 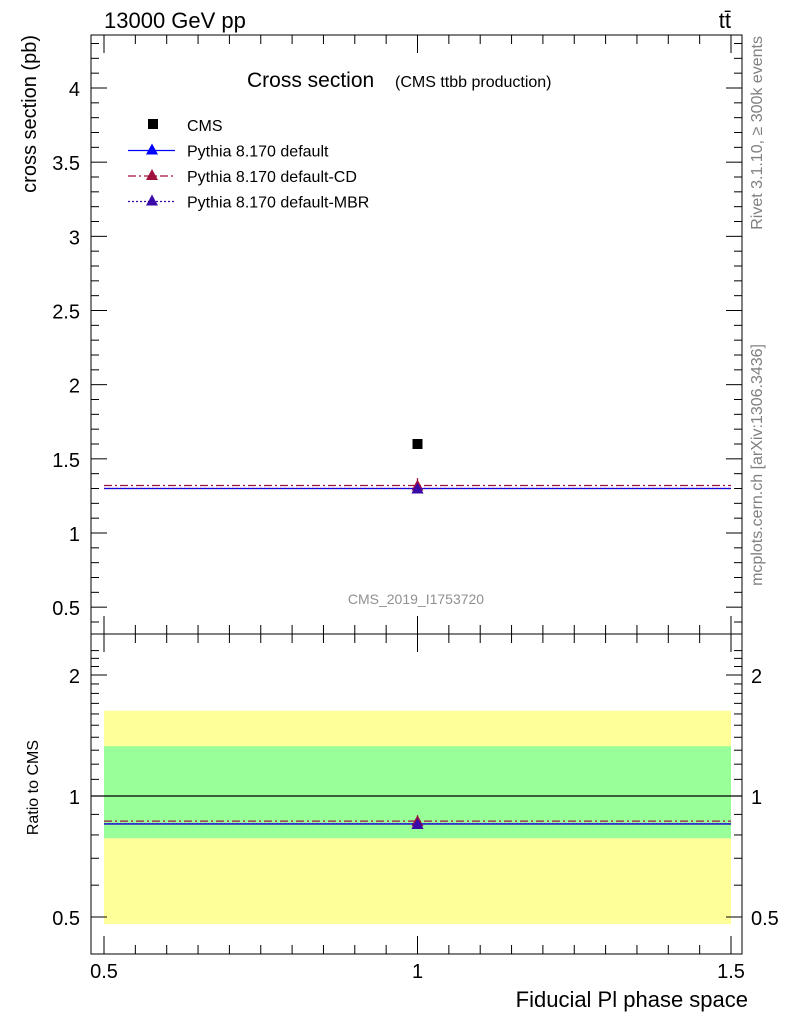 What do you see at coordinates (632, 999) in the screenshot?
I see `x-axis-label: Fiducial Pl phase space` at bounding box center [632, 999].